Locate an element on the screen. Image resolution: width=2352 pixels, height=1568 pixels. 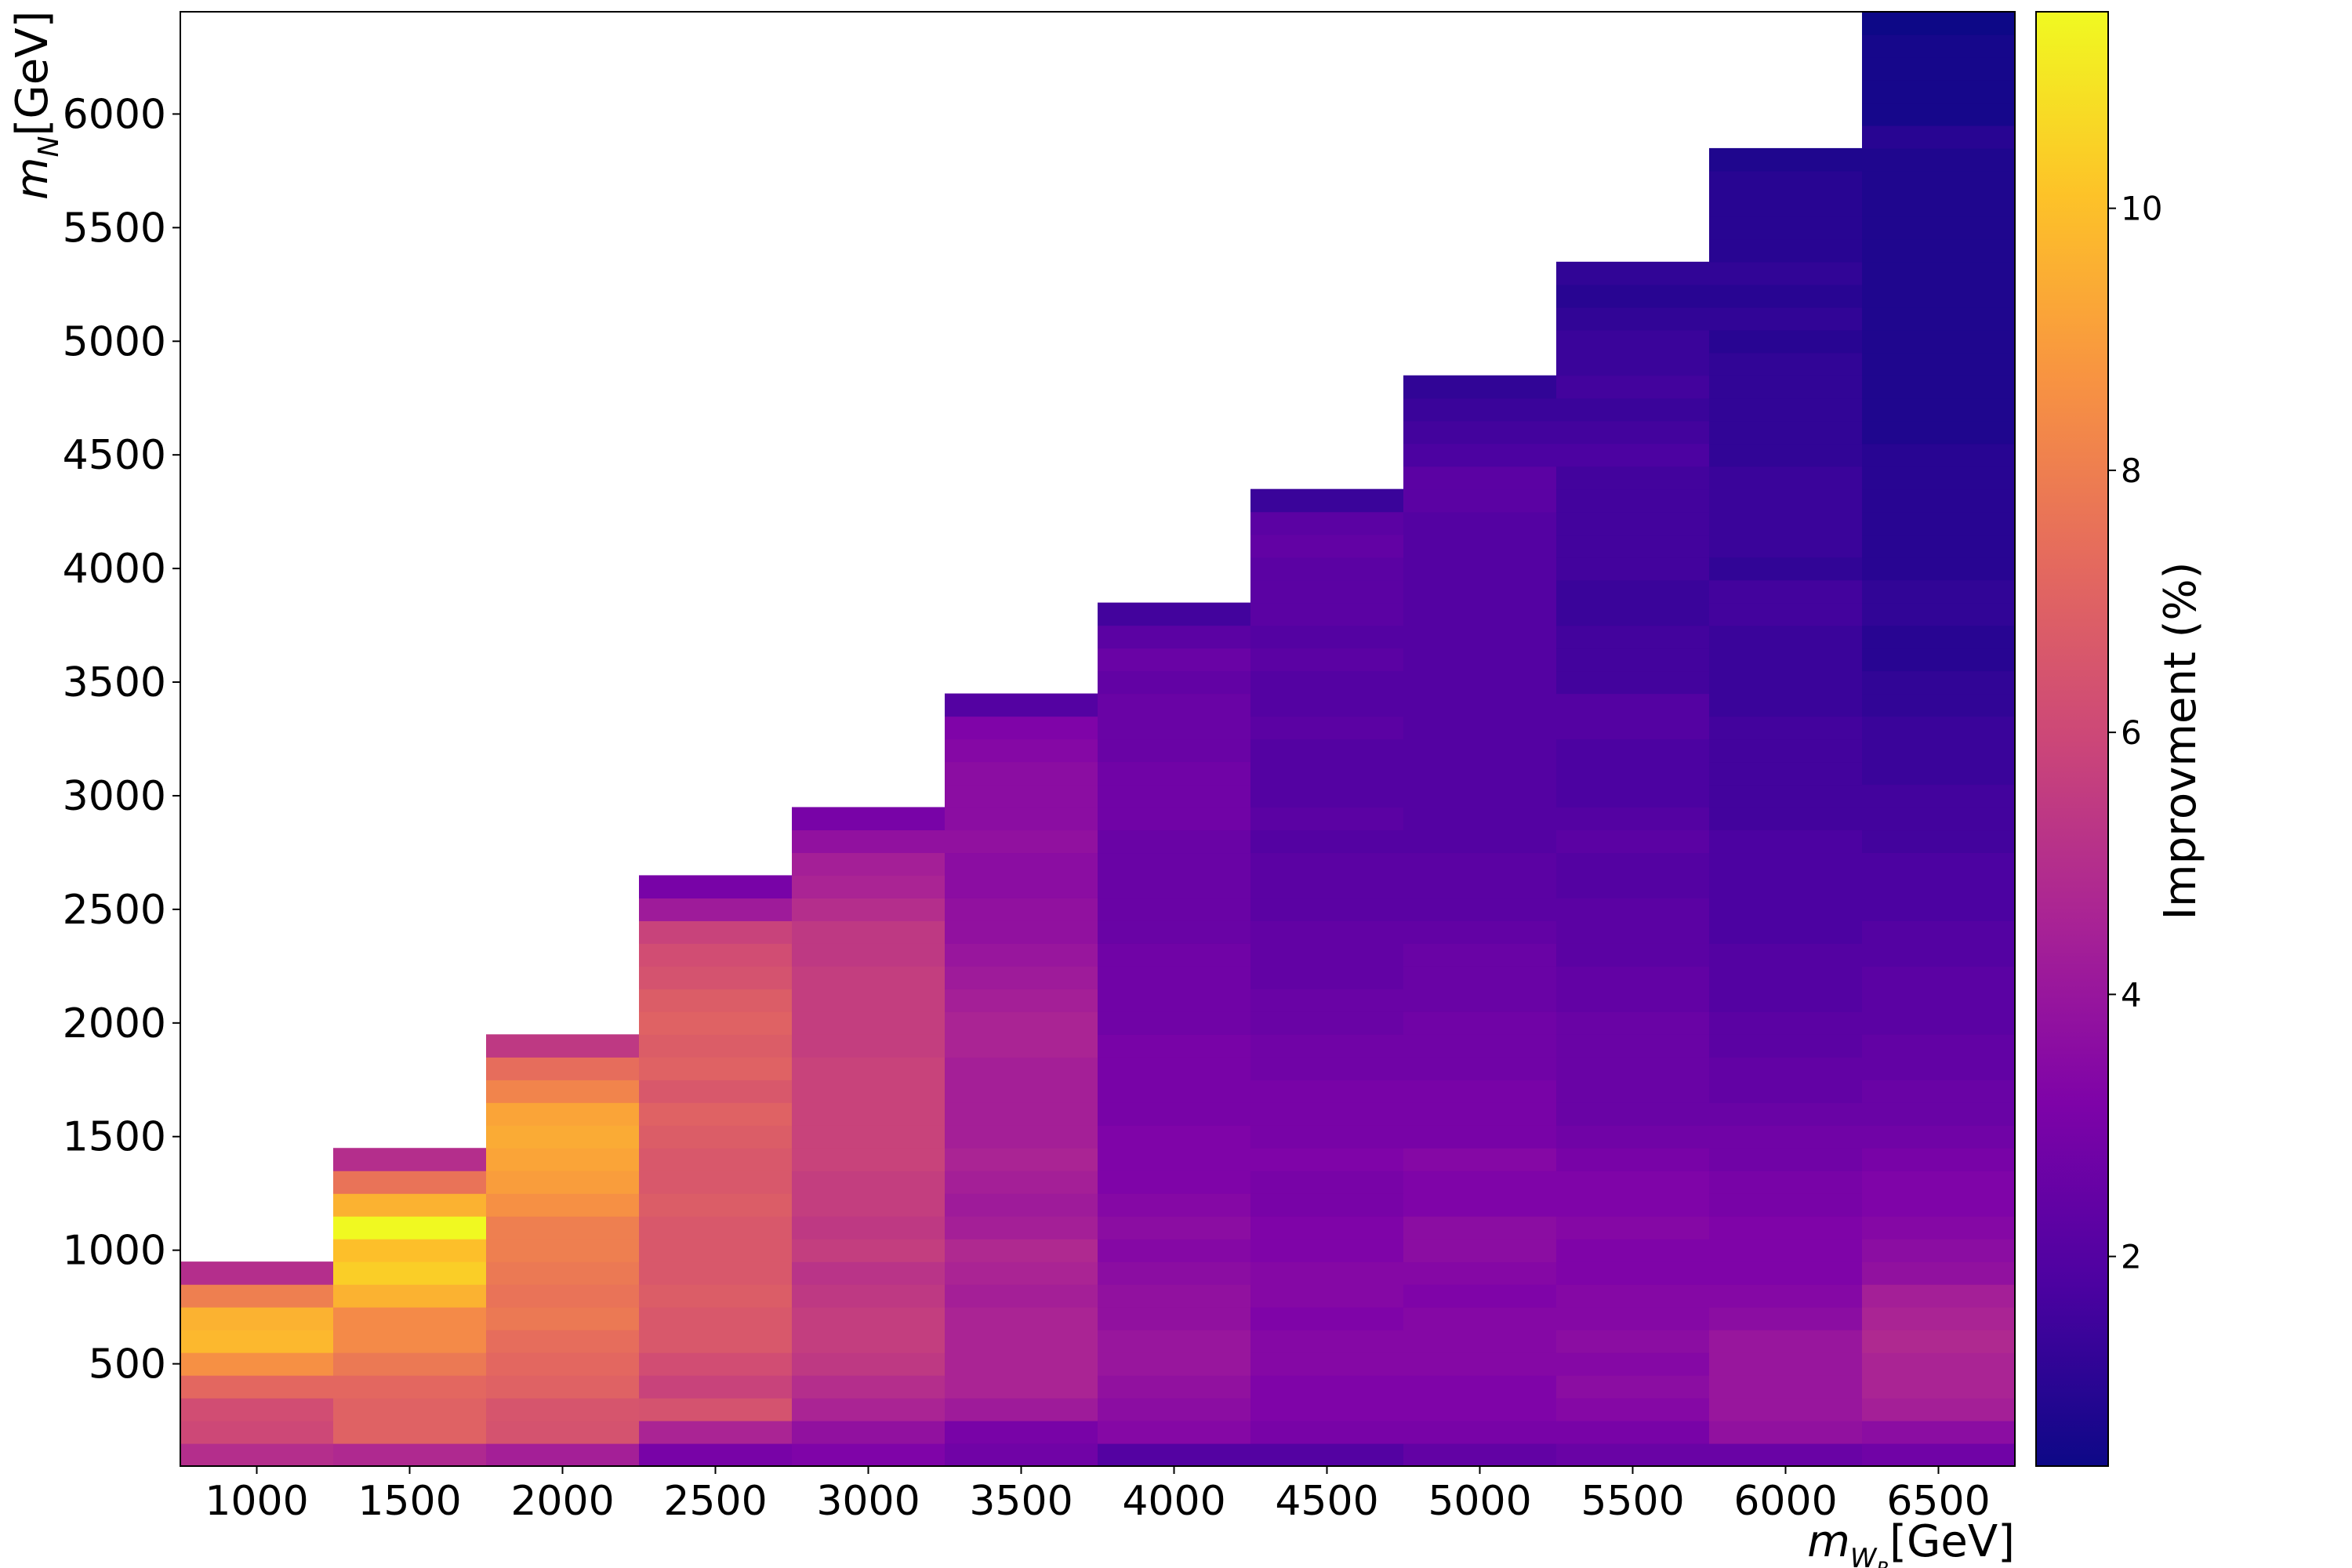
x-tick-label: 4000 is located at coordinates (1173, 1501).